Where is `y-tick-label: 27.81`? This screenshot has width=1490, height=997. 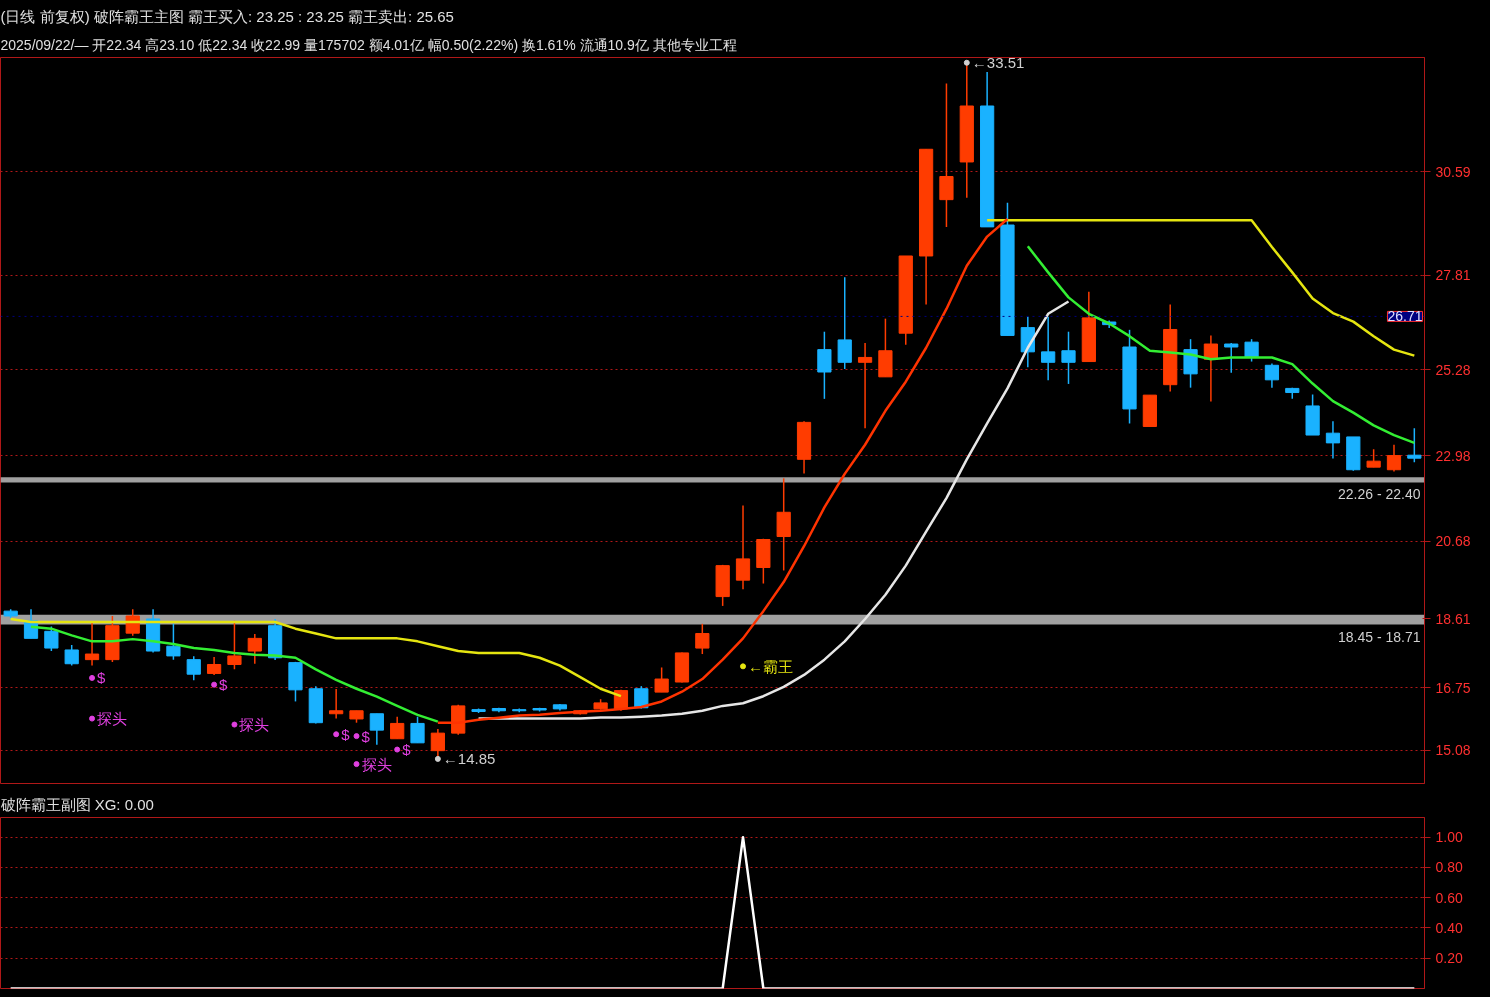 y-tick-label: 27.81 is located at coordinates (1453, 275).